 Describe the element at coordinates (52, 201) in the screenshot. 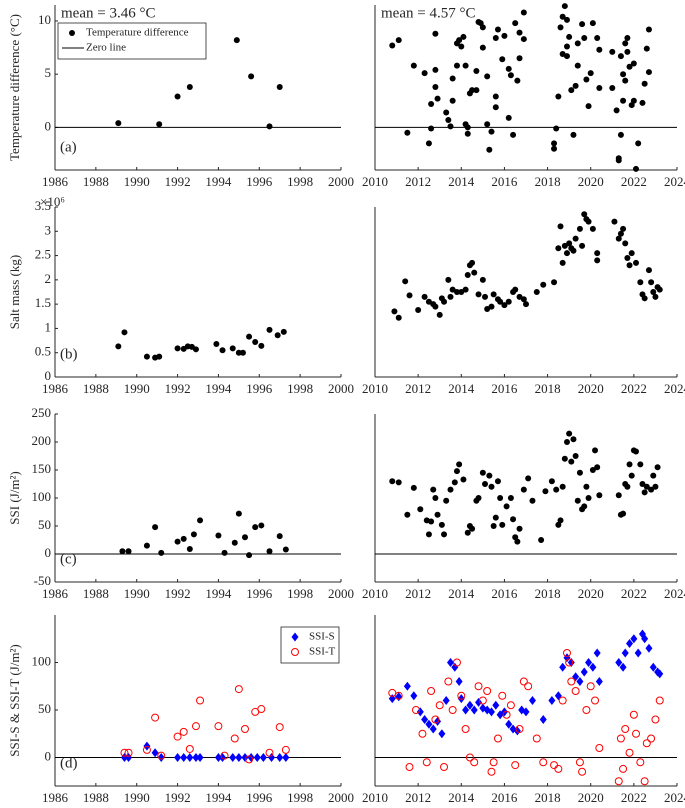

I see `y-exponent: ×10⁶` at that location.